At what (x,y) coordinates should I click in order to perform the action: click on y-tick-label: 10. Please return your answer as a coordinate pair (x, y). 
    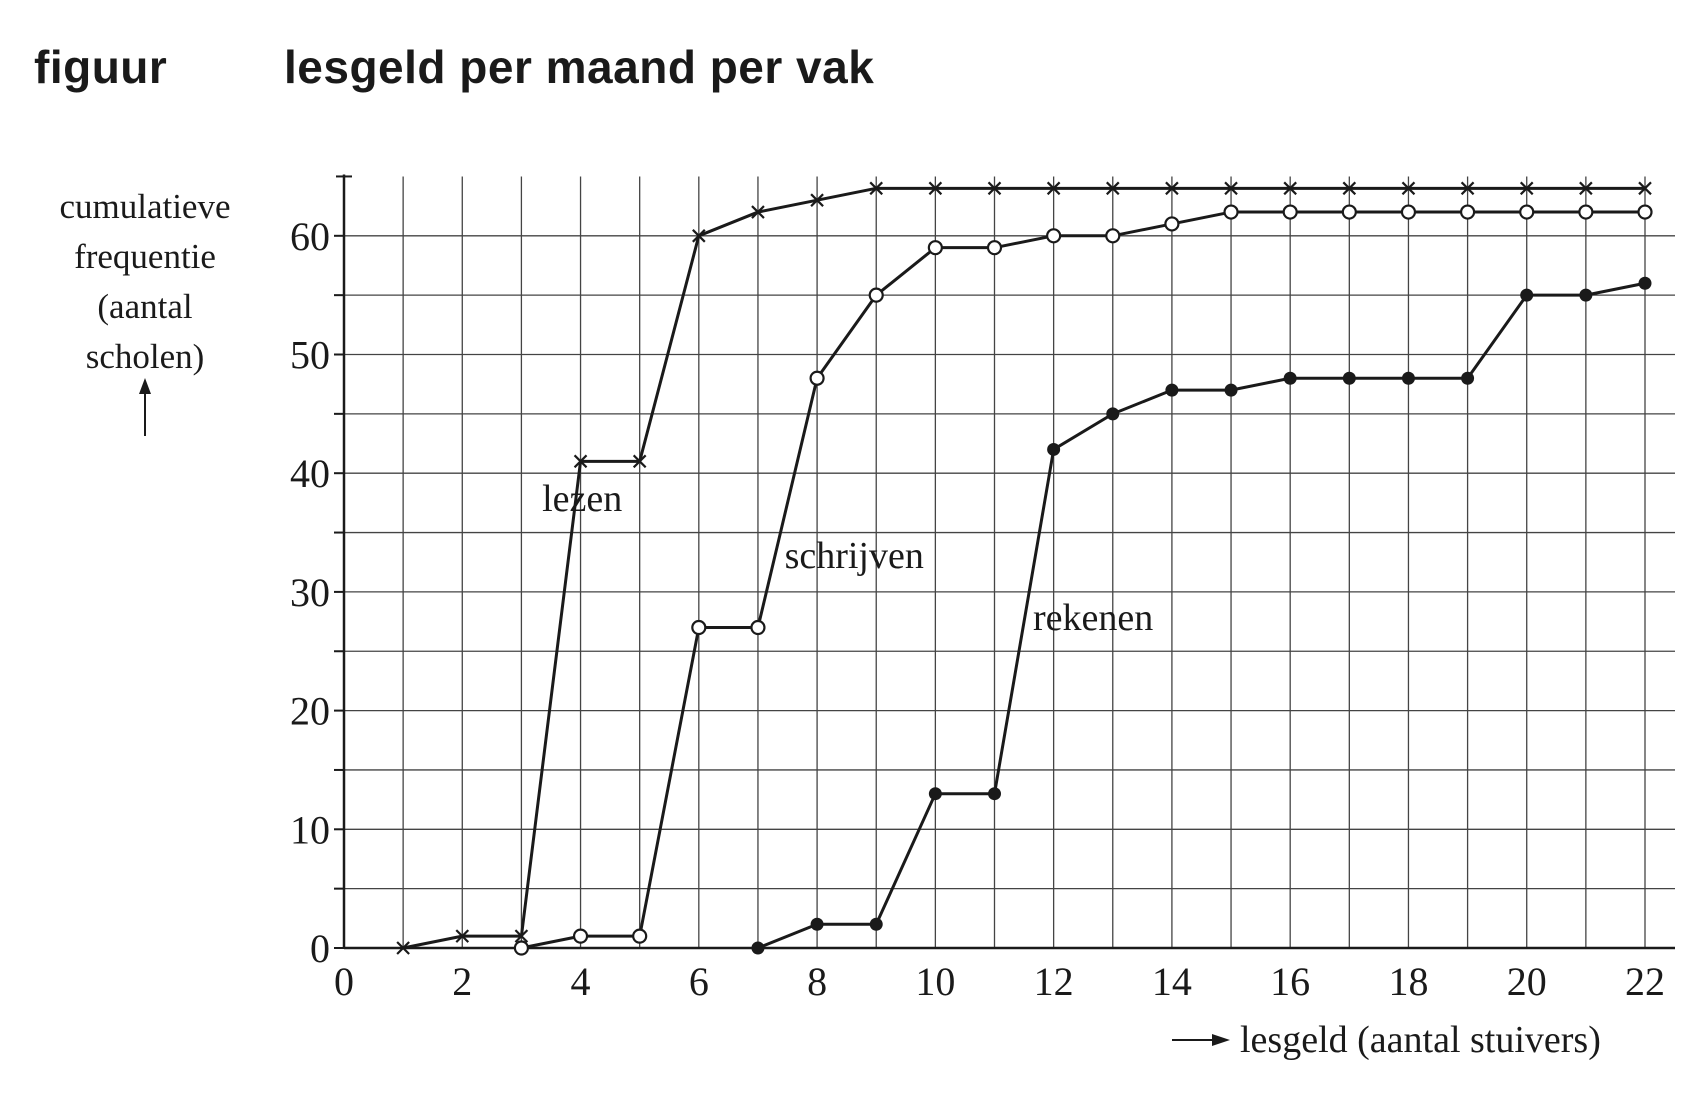
    Looking at the image, I should click on (310, 829).